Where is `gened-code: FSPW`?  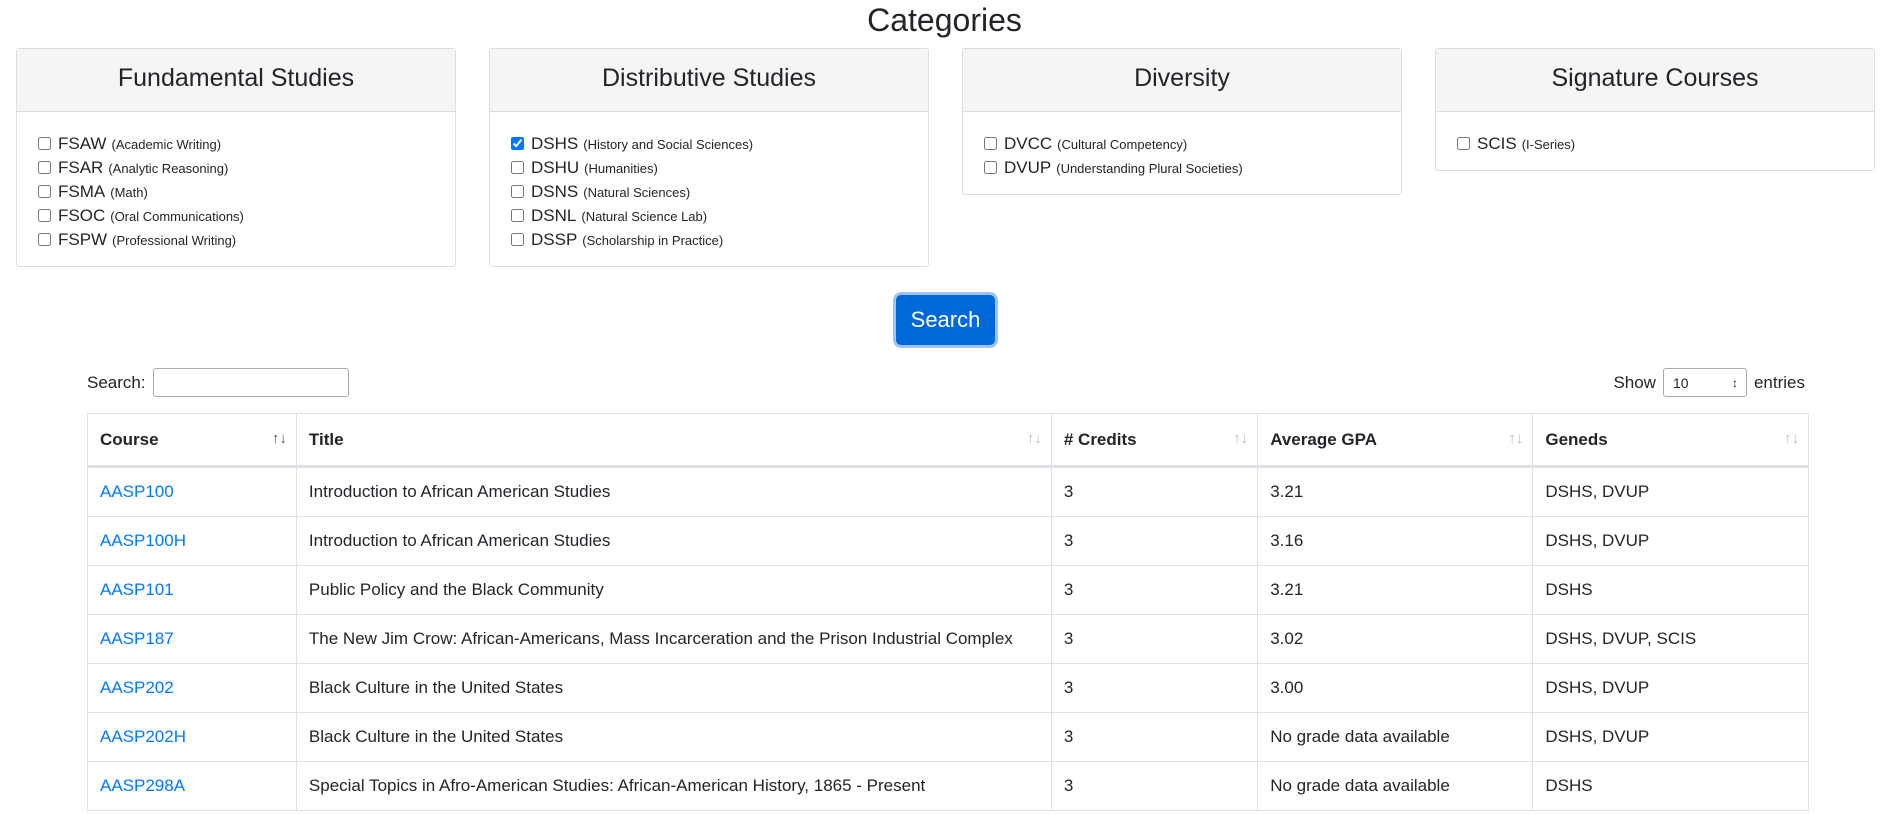 gened-code: FSPW is located at coordinates (83, 239).